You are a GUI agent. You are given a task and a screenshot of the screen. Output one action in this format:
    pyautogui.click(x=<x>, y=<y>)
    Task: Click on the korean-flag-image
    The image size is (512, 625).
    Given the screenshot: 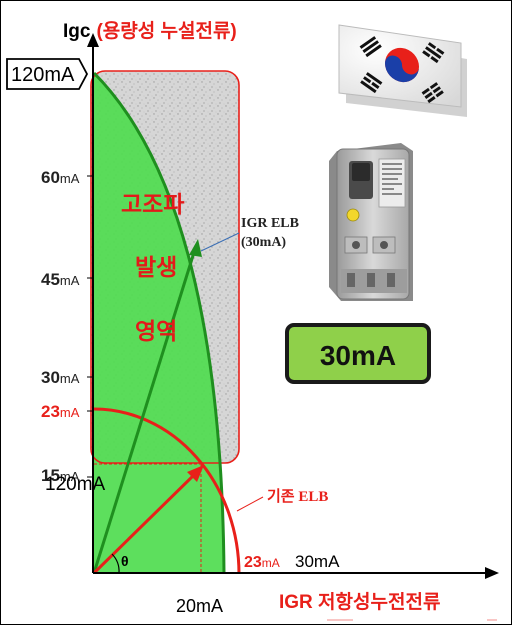 What is the action you would take?
    pyautogui.click(x=402, y=70)
    